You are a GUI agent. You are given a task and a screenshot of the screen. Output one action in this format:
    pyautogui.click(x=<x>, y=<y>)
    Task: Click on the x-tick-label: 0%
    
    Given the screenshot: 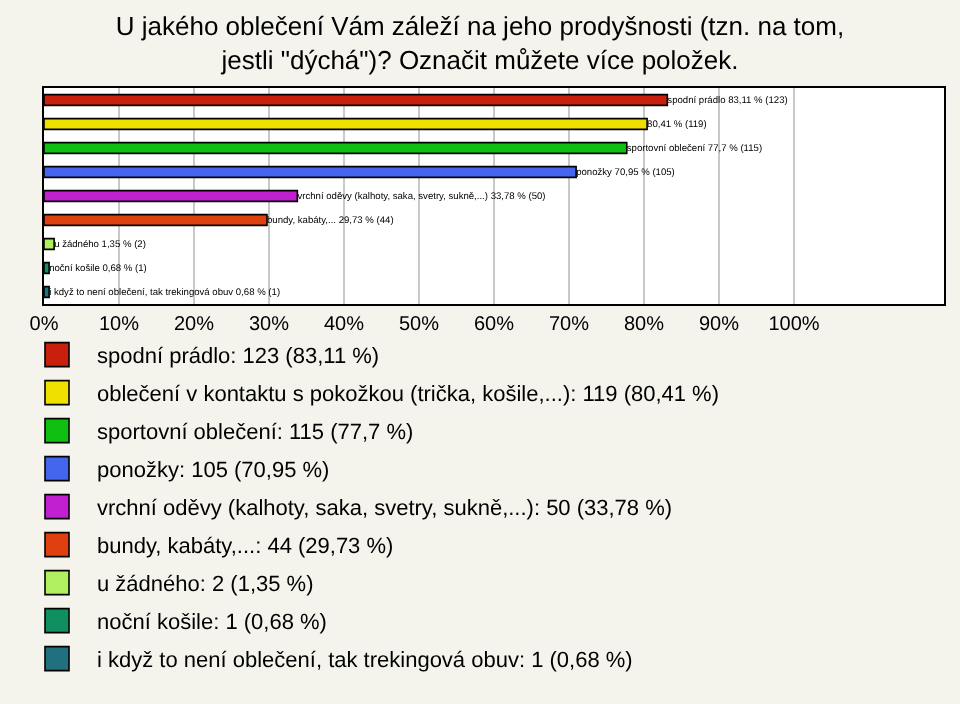 What is the action you would take?
    pyautogui.click(x=44, y=325)
    